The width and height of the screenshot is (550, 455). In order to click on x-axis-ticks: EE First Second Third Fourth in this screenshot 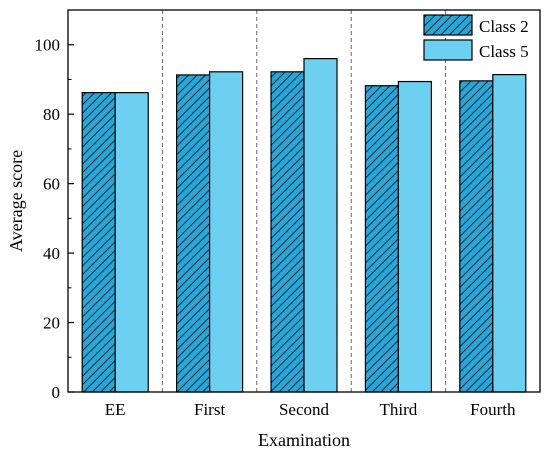, I will do `click(310, 402)`.